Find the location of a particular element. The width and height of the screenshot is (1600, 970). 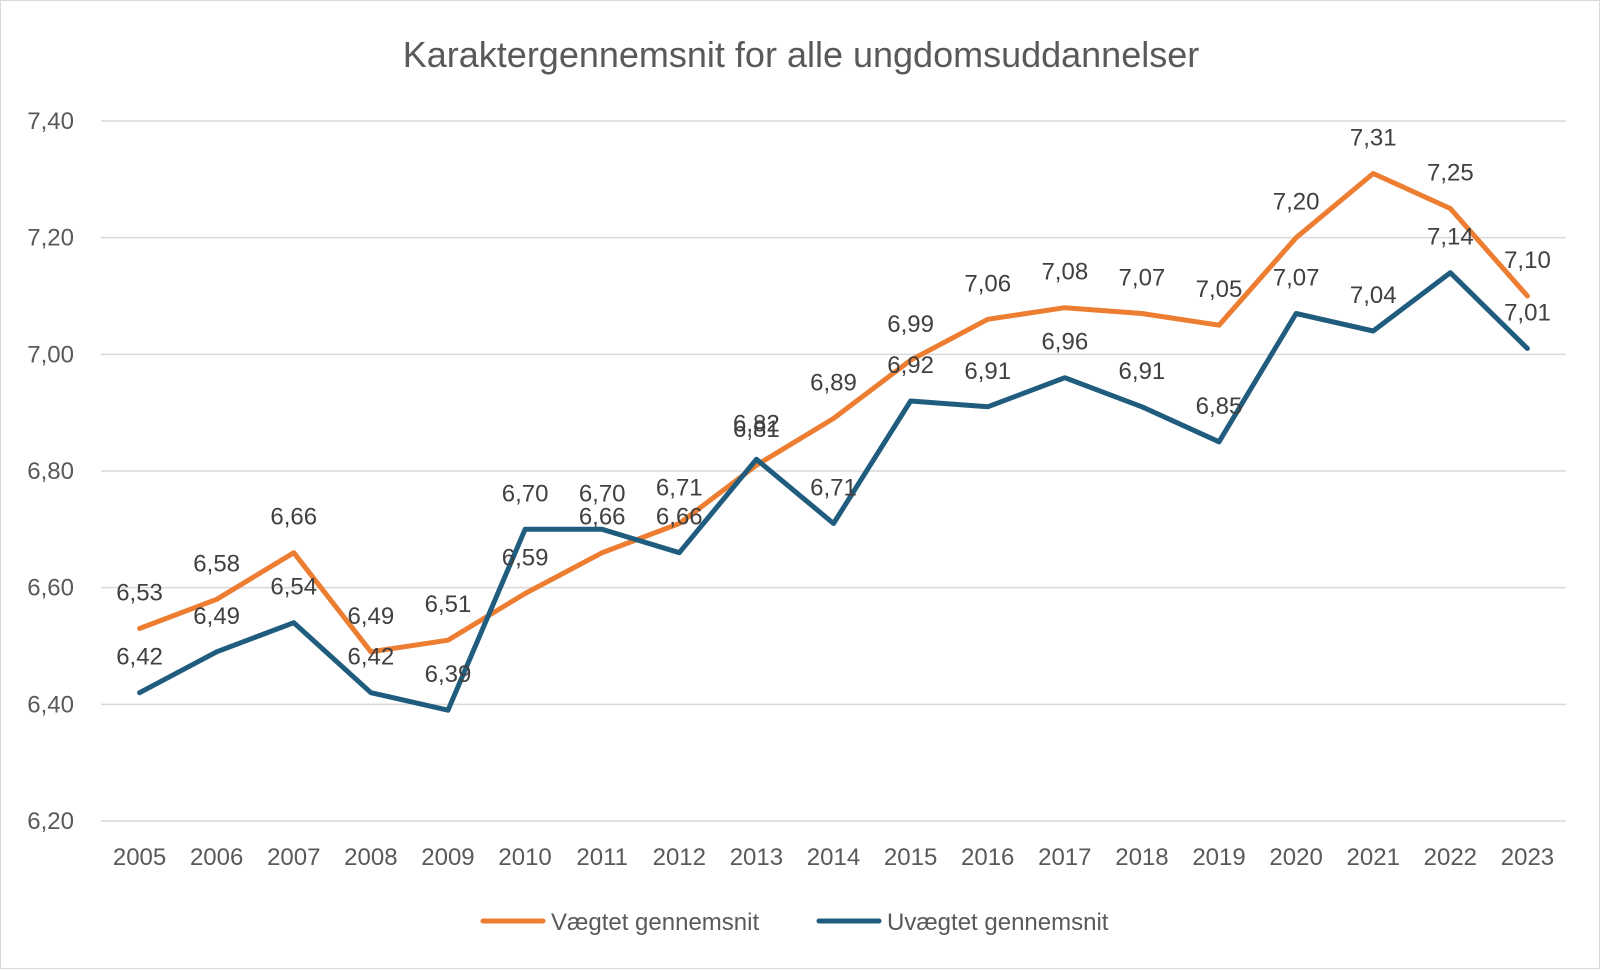

x-tick-label: 2010 is located at coordinates (524, 857).